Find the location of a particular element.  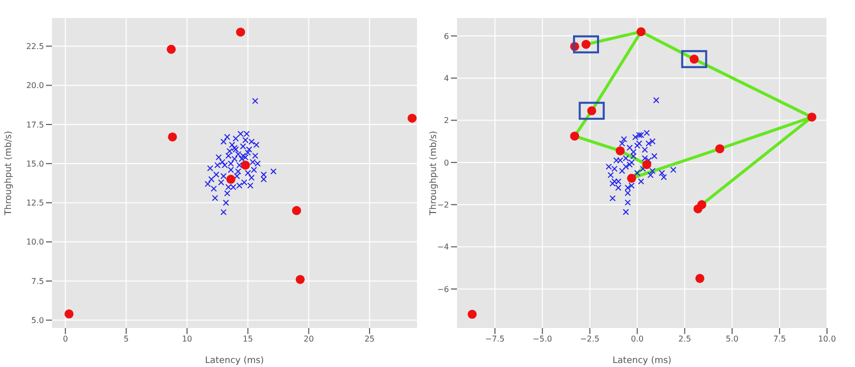

x-tick-label: 25 is located at coordinates (369, 339).